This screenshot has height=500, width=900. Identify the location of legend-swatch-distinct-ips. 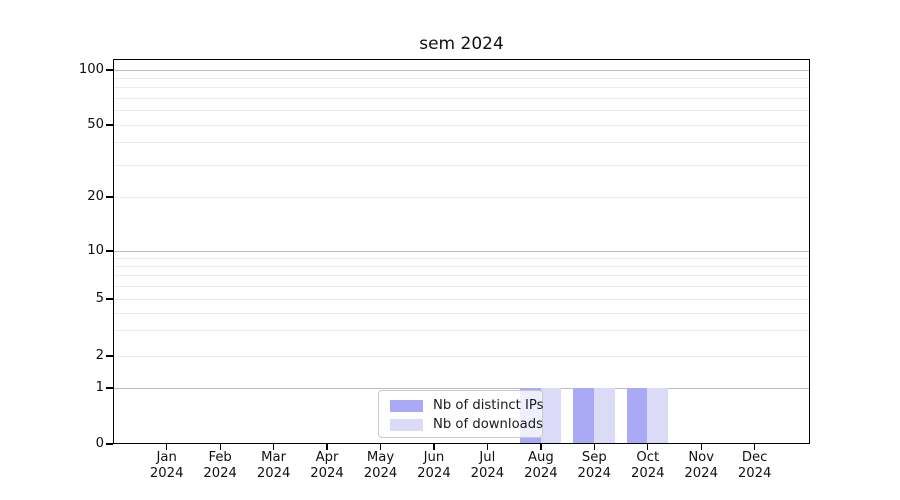
(406, 405).